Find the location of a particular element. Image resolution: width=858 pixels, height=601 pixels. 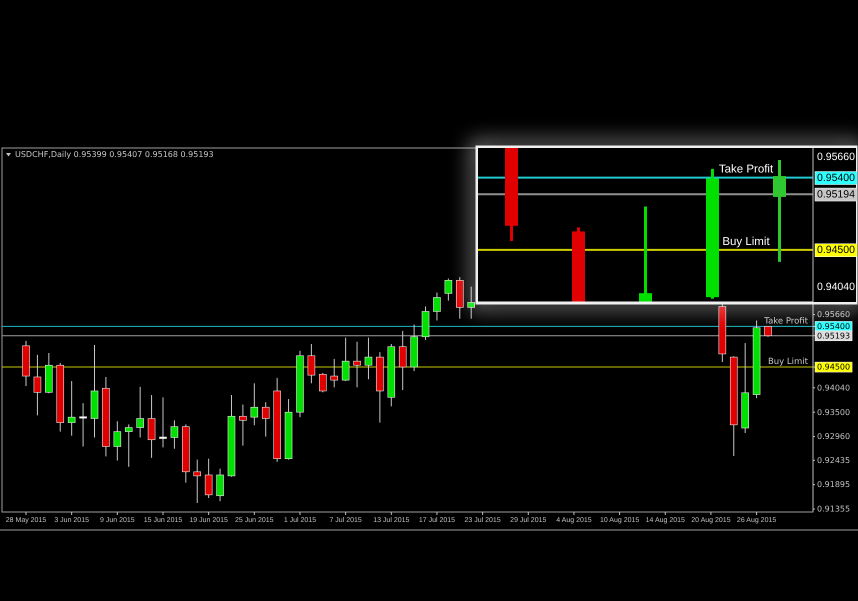

y-tick-label: 0.92435 is located at coordinates (833, 460).